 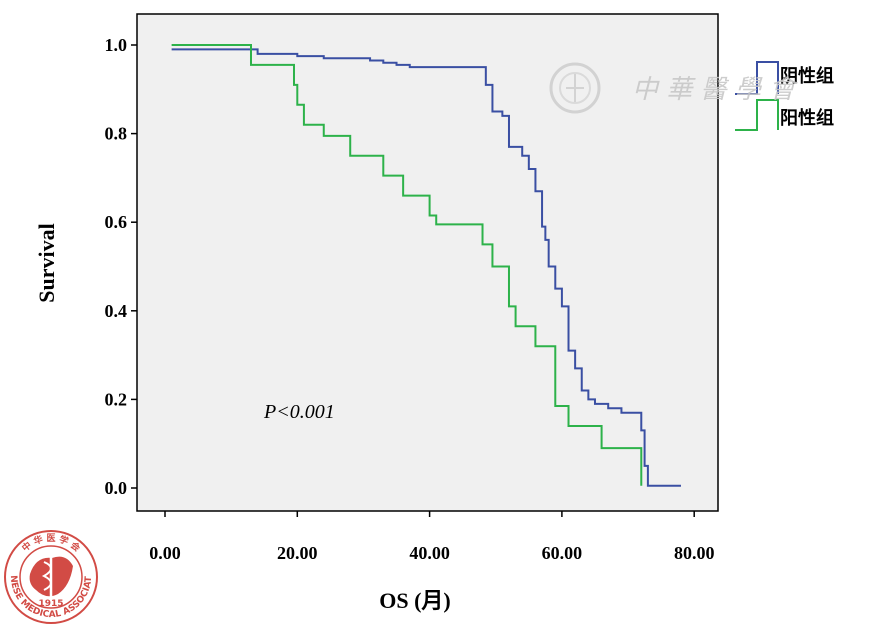 I want to click on y-tick-label: 0.0, so click(x=116, y=488).